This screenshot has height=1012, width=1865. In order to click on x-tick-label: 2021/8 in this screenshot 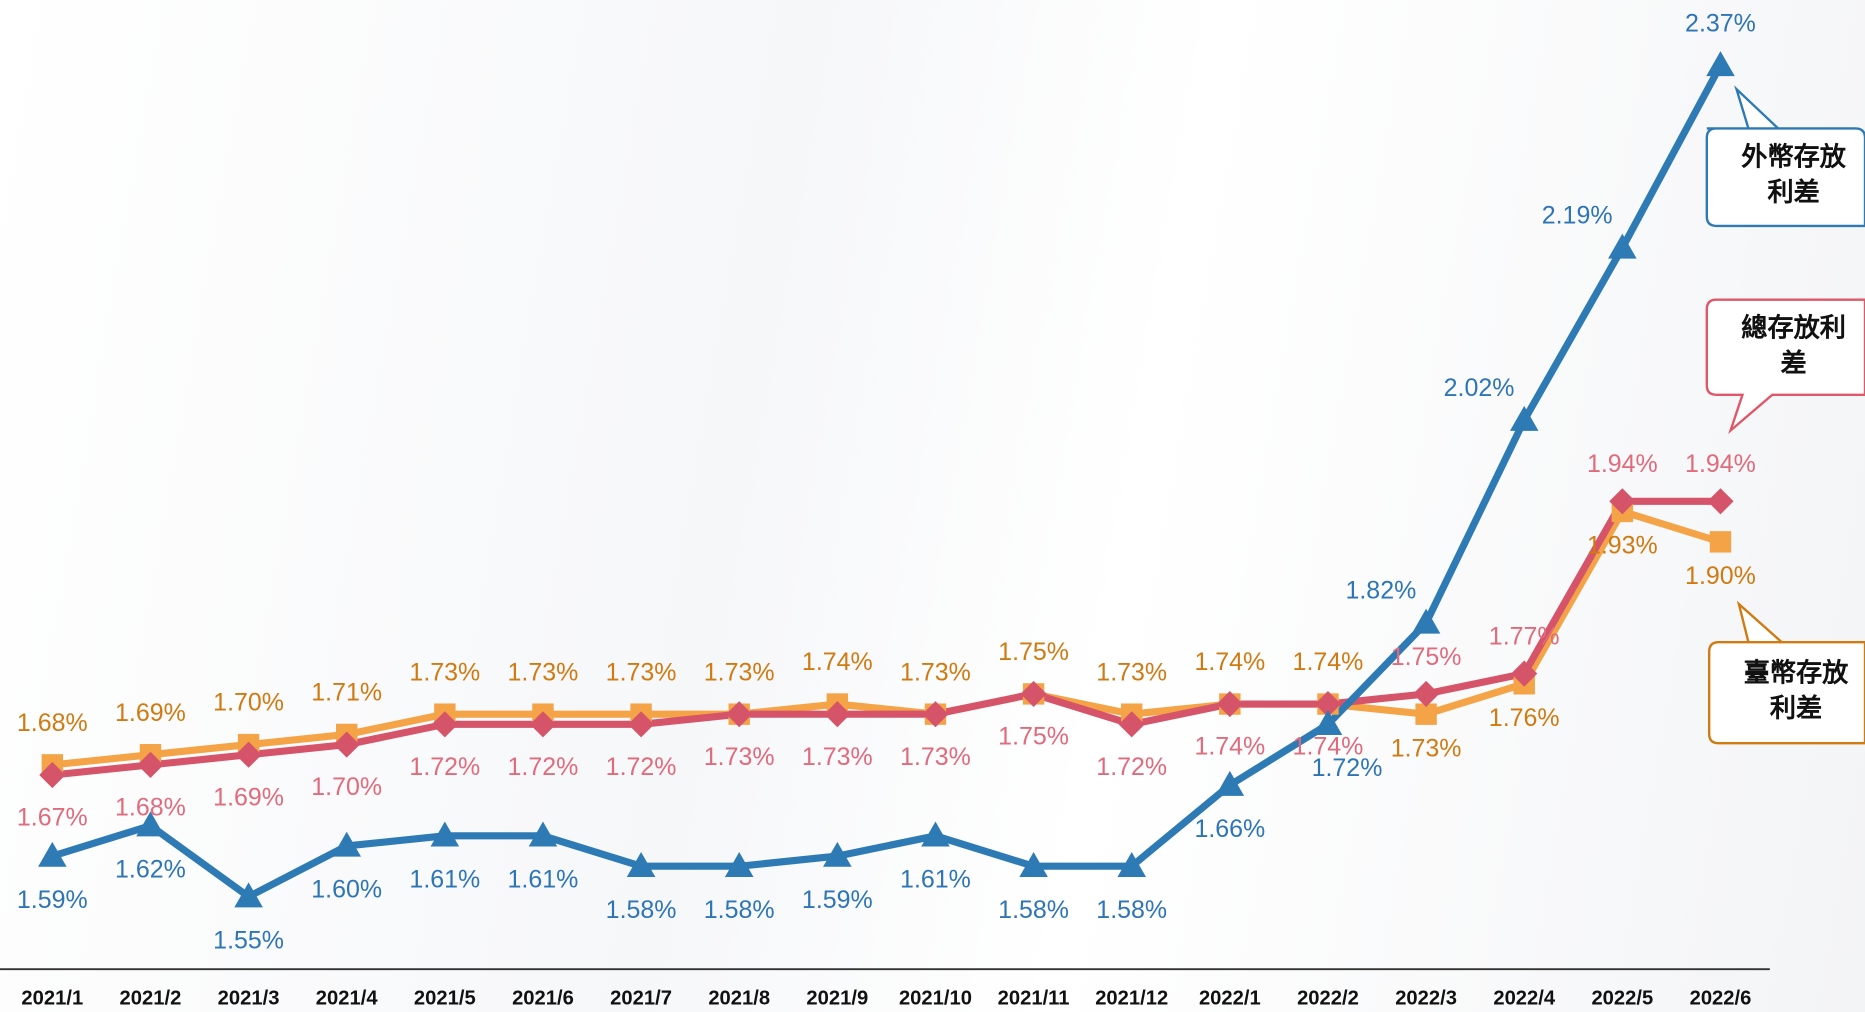, I will do `click(739, 998)`.